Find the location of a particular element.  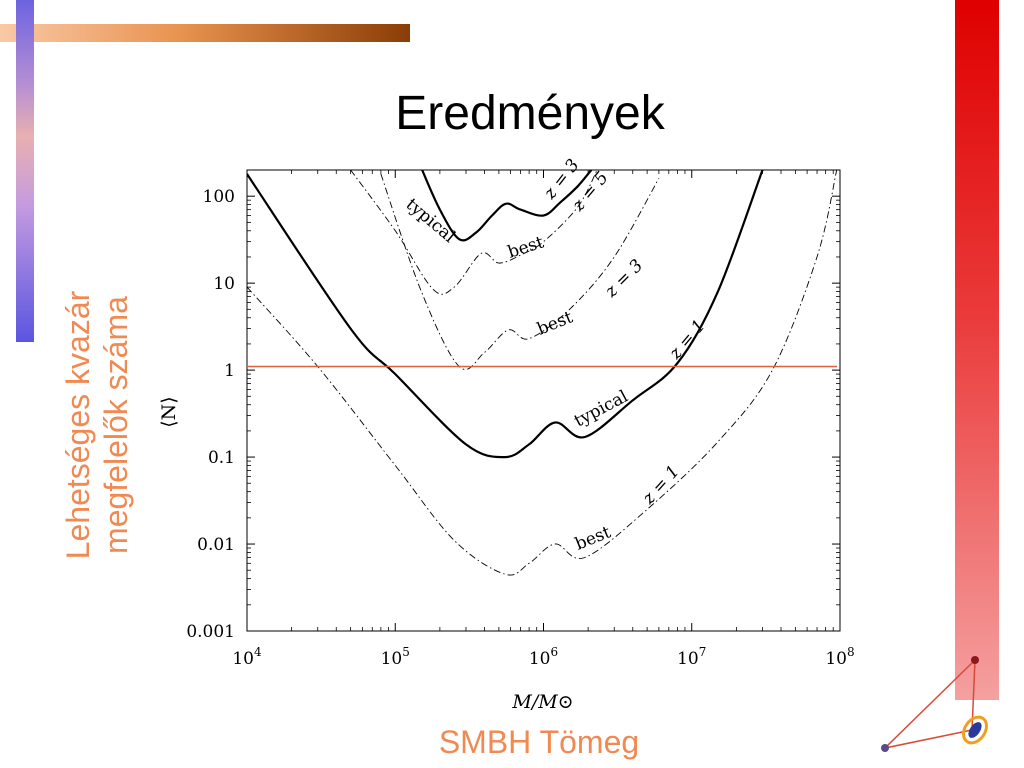

y-tick-label: 10 is located at coordinates (224, 284).